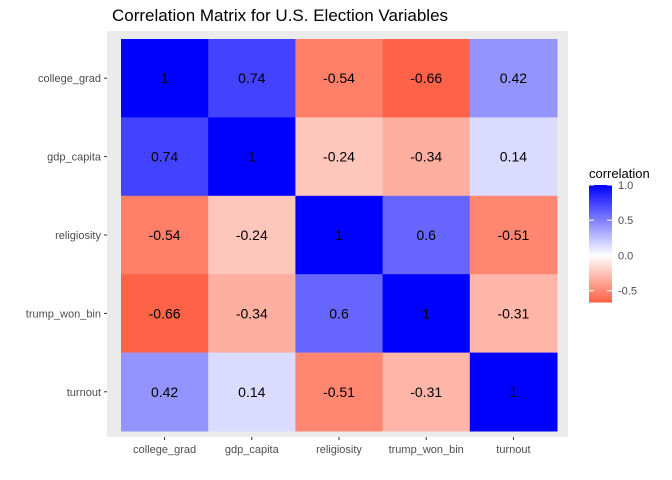 The height and width of the screenshot is (480, 672). What do you see at coordinates (625, 256) in the screenshot?
I see `legend-tick-label: 0.0` at bounding box center [625, 256].